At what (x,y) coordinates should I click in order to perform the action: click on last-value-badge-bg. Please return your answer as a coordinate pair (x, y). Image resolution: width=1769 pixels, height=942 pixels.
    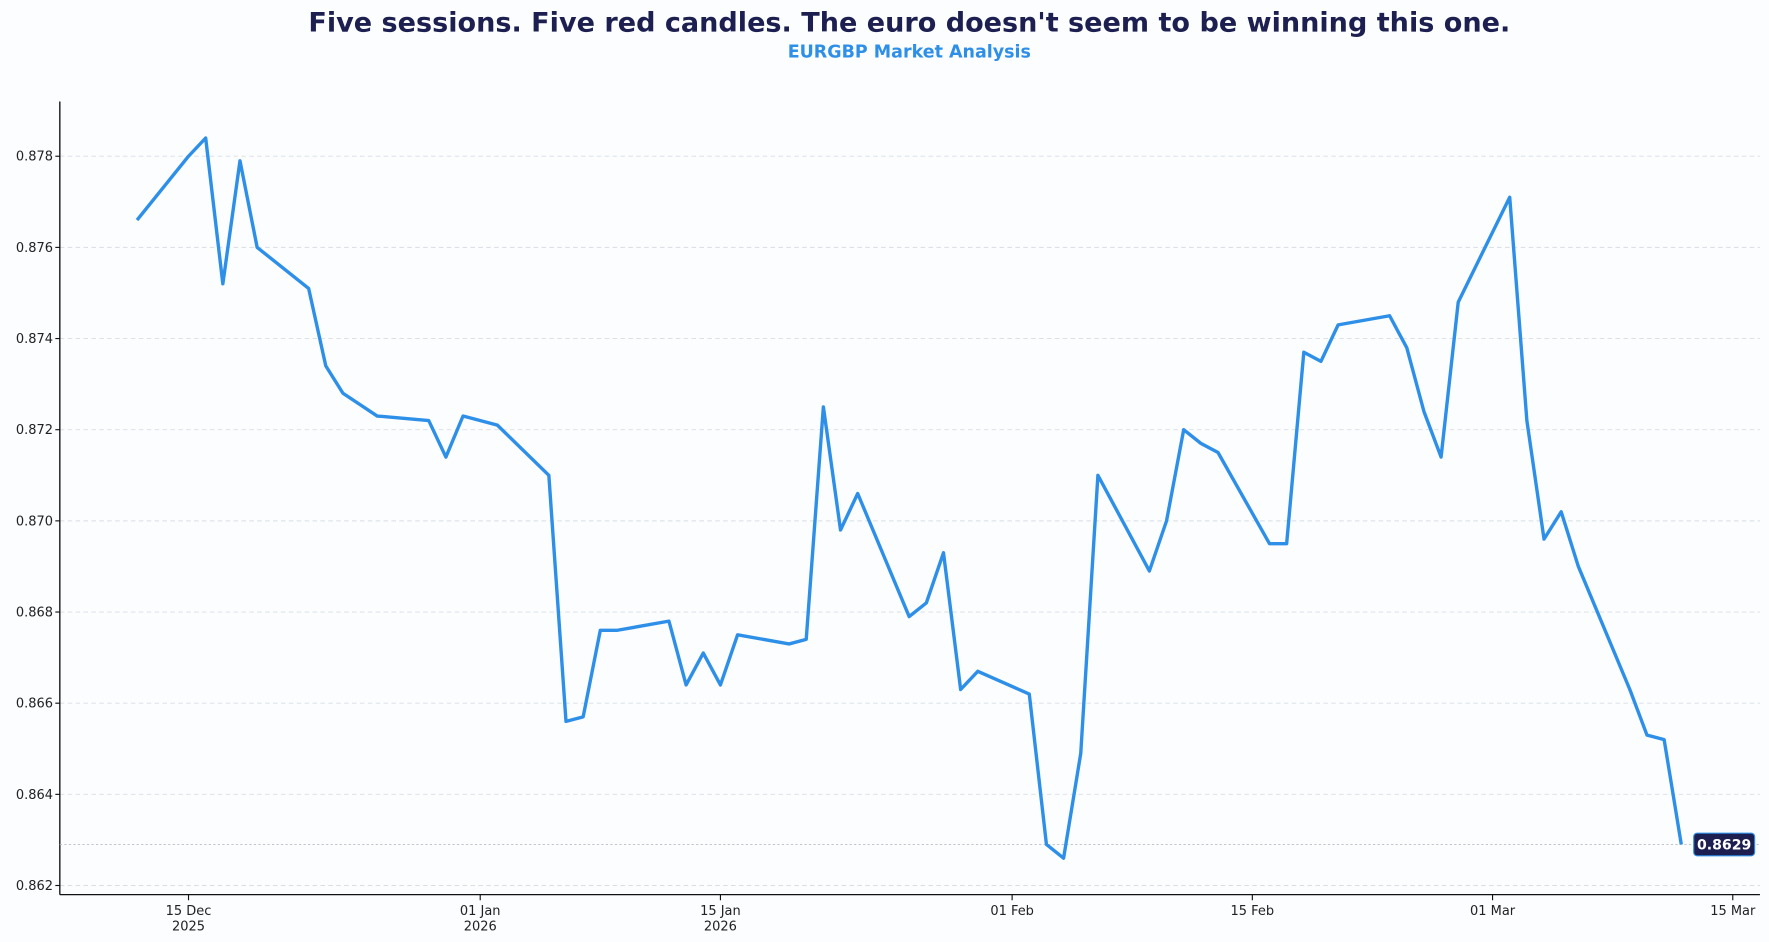
    Looking at the image, I should click on (1724, 844).